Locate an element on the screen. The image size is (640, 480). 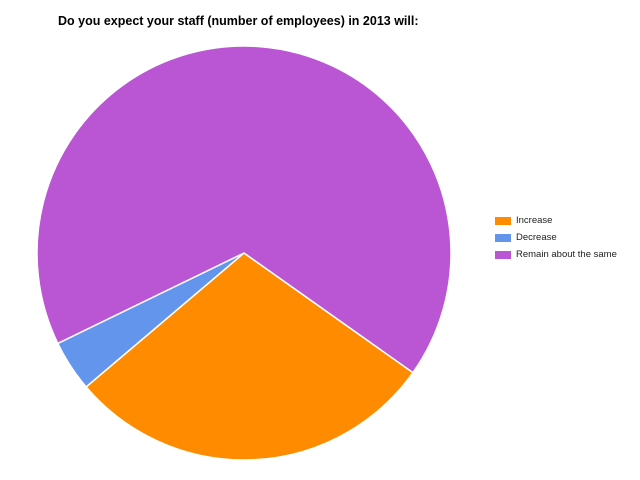
legend-label-remain: Remain about the same is located at coordinates (566, 254).